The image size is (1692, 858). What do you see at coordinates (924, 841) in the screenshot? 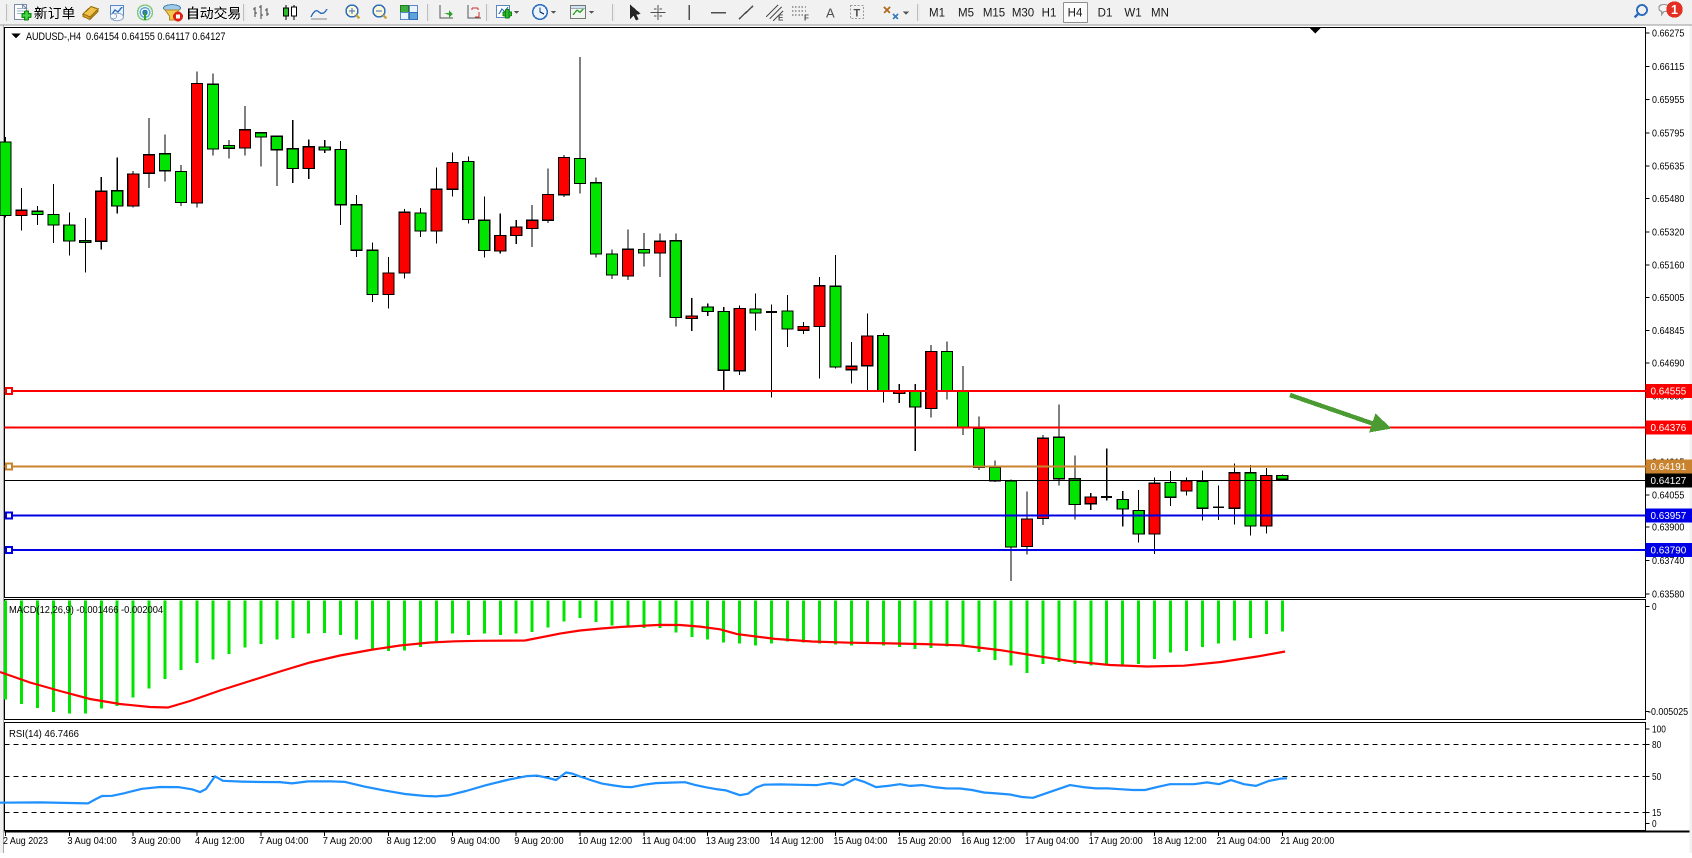
I see `svg-text: 15 Aug 20:00` at bounding box center [924, 841].